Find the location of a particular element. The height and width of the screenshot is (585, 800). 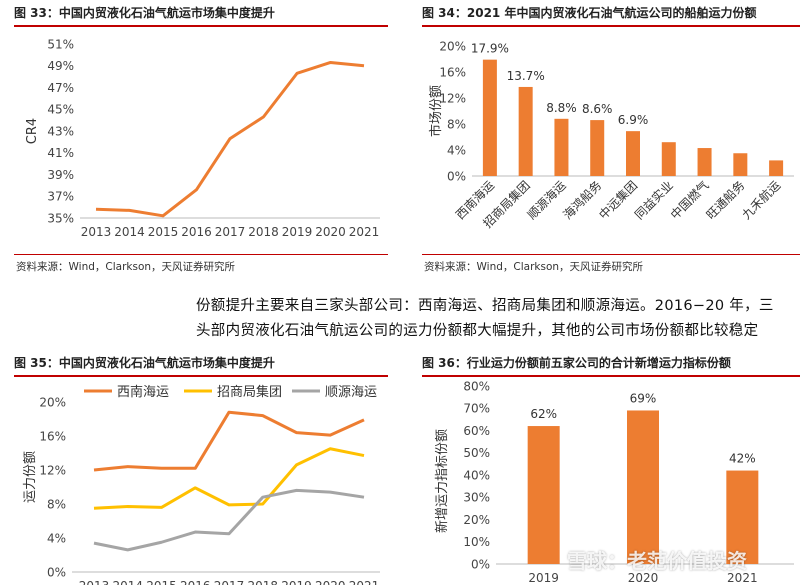

fig35-ylabel: 运力份额 is located at coordinates (30, 477).